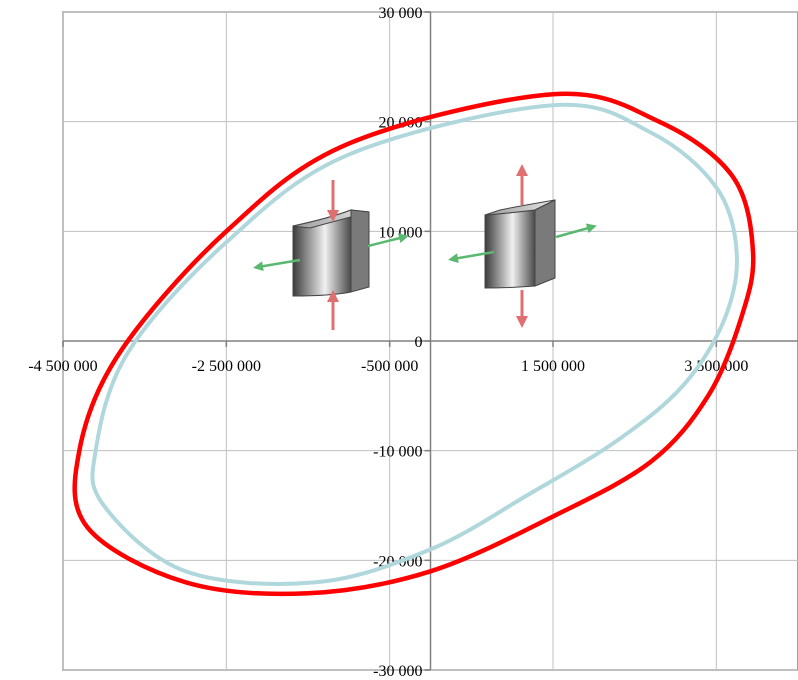 The width and height of the screenshot is (798, 680). I want to click on x-tick-label: 1 500 000, so click(553, 366).